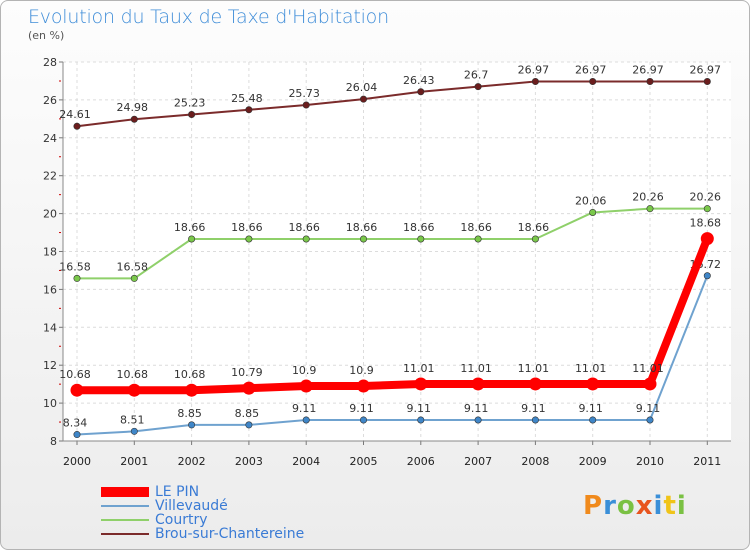 The height and width of the screenshot is (550, 750). I want to click on x-tick-label: 2009, so click(593, 461).